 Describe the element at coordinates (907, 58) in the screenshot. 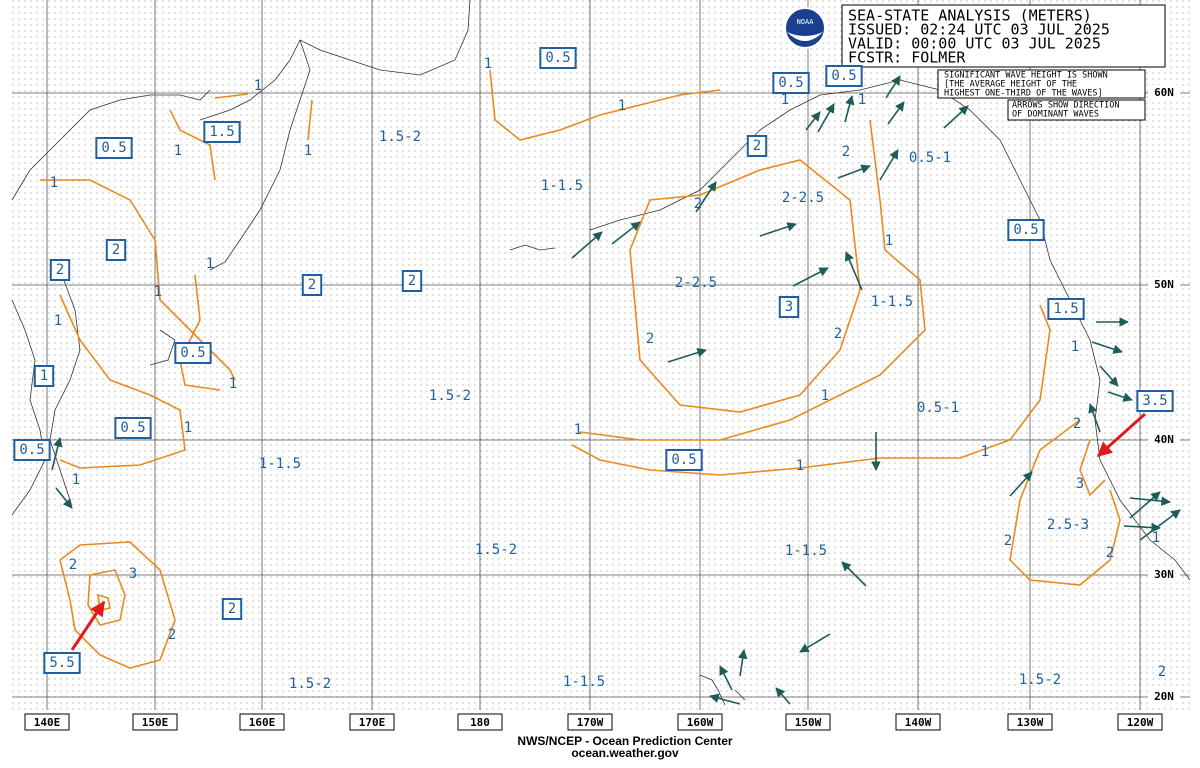

I see `forecaster: FCSTR: FOLMER` at that location.